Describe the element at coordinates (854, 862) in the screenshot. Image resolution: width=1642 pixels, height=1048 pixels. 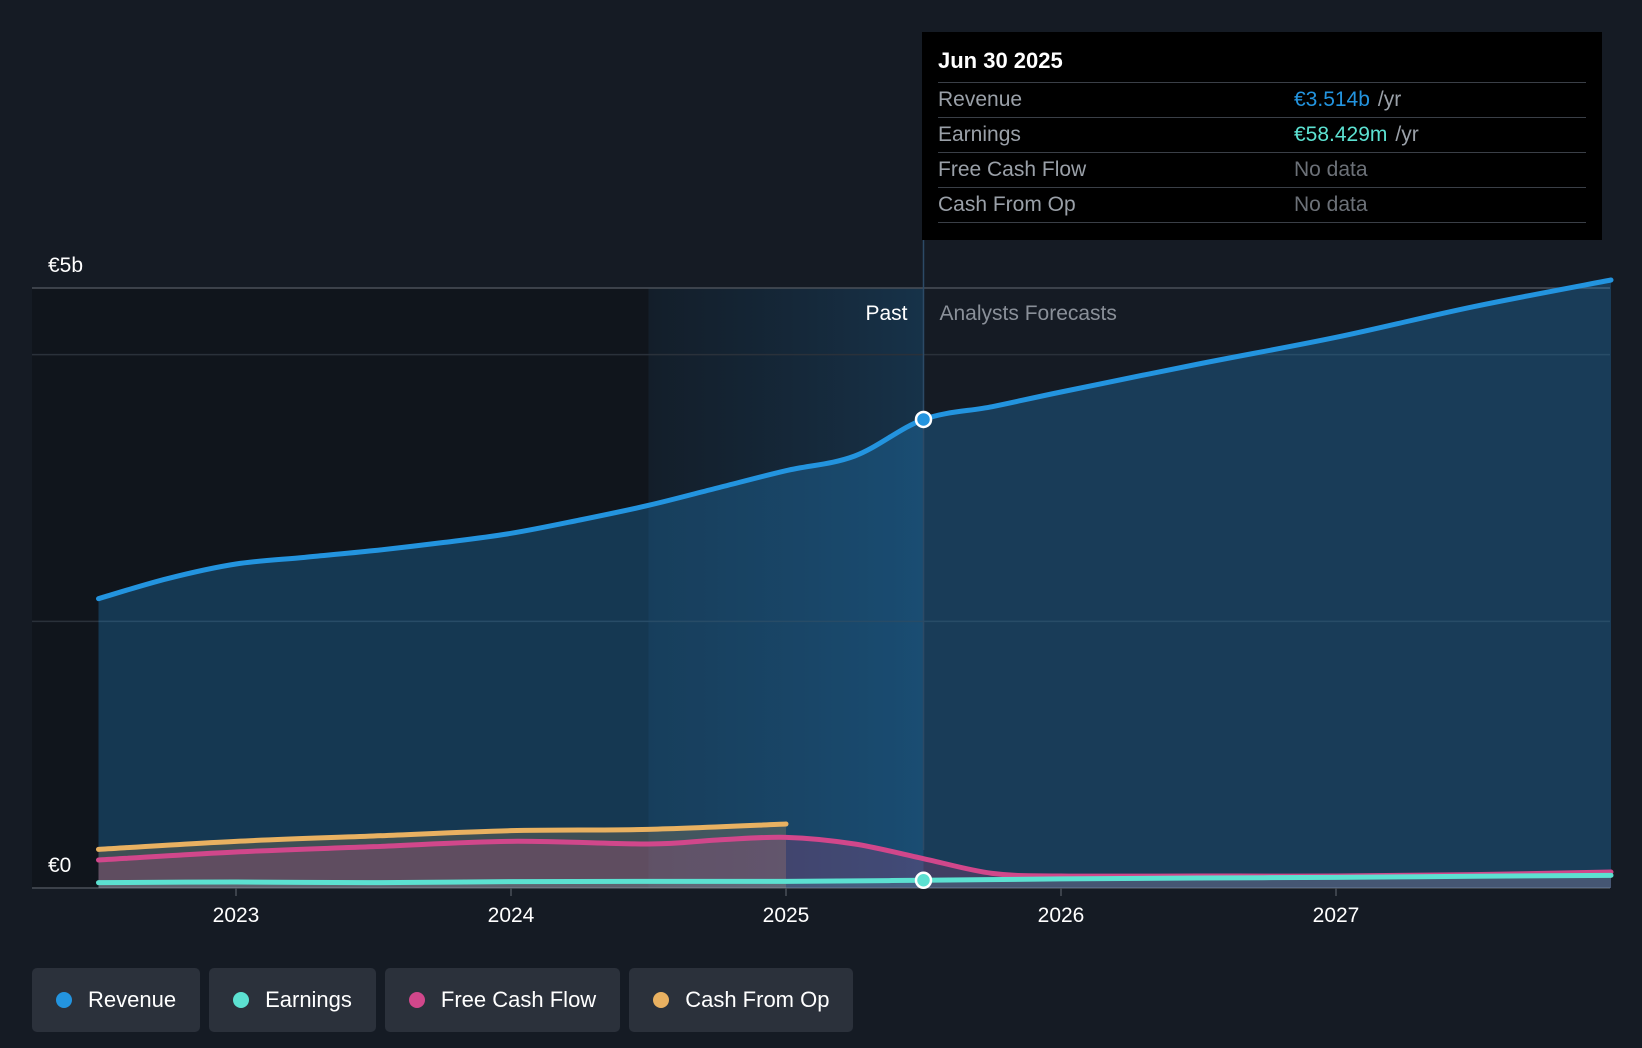
I see `free-cash-flow-area` at that location.